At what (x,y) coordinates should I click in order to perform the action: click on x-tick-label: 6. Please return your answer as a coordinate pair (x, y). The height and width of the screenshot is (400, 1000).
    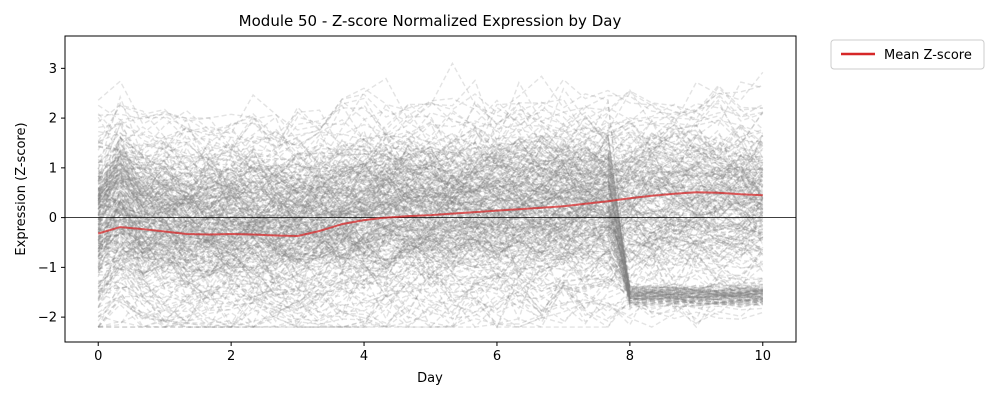
    Looking at the image, I should click on (497, 356).